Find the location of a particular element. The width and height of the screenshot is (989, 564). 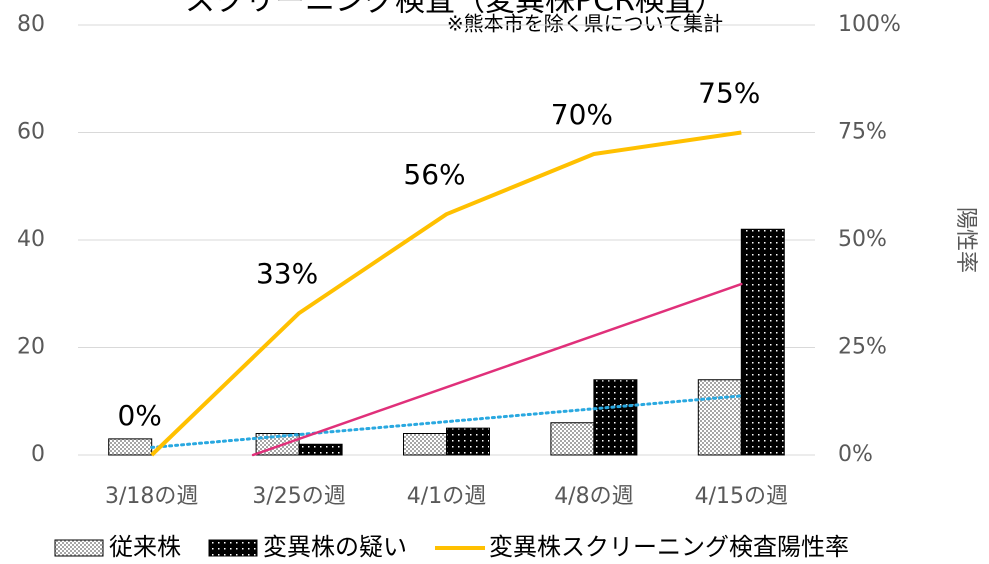

x-tick-label: 4/8の週 is located at coordinates (593, 496).